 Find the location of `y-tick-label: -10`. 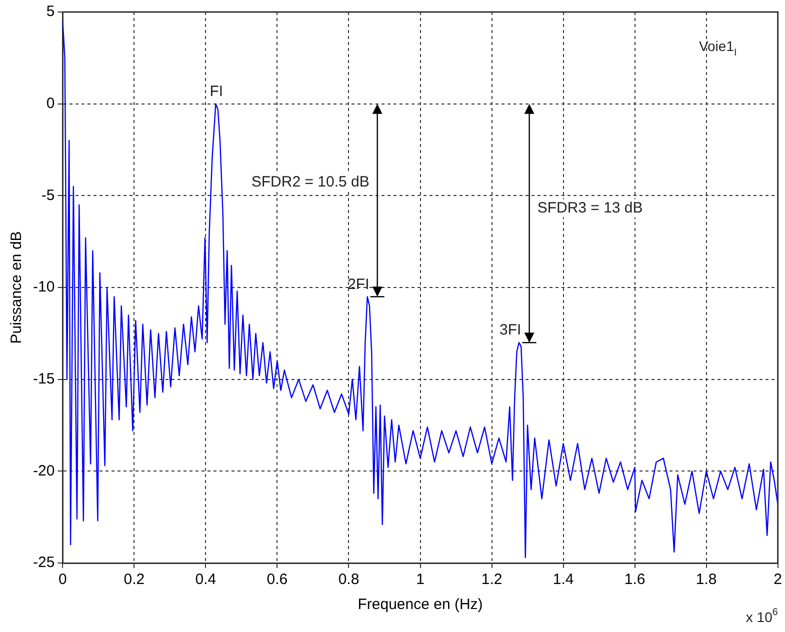

y-tick-label: -10 is located at coordinates (43, 287).